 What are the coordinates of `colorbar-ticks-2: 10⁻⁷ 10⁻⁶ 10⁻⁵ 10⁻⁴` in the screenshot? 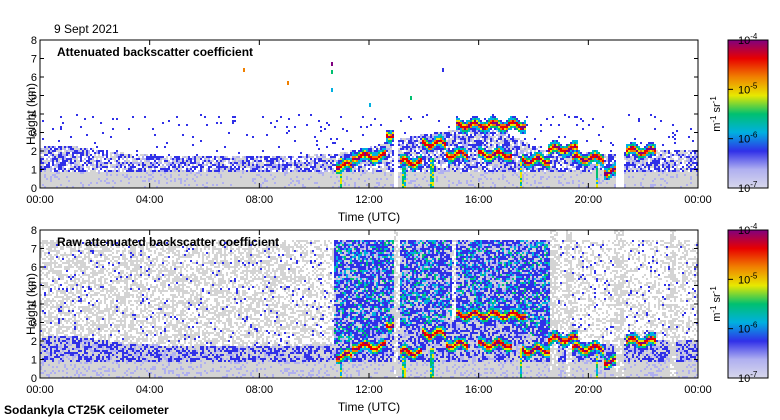 It's located at (743, 303).